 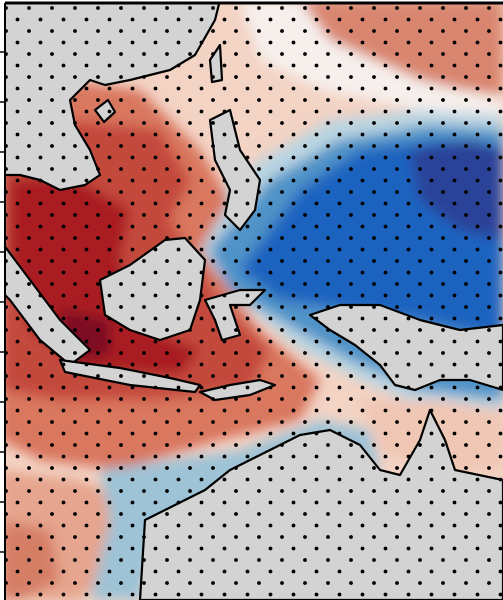 What do you see at coordinates (2, 302) in the screenshot?
I see `left-ticks` at bounding box center [2, 302].